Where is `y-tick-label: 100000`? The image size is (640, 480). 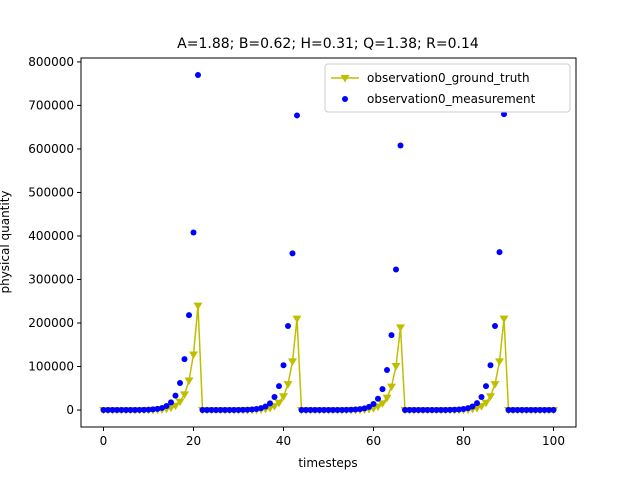 y-tick-label: 100000 is located at coordinates (51, 367).